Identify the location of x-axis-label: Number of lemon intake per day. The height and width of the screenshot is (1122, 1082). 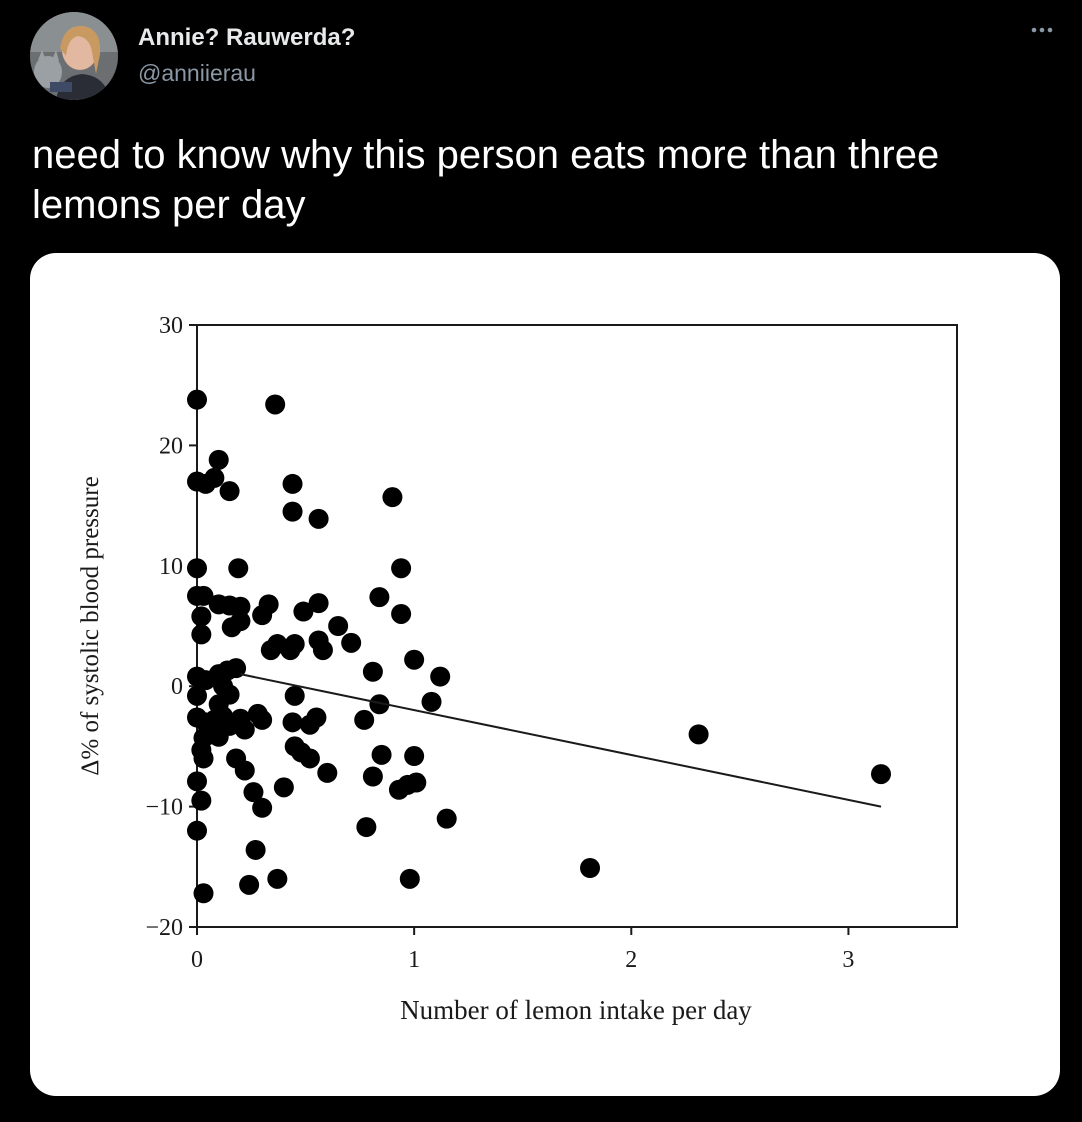
(576, 1010).